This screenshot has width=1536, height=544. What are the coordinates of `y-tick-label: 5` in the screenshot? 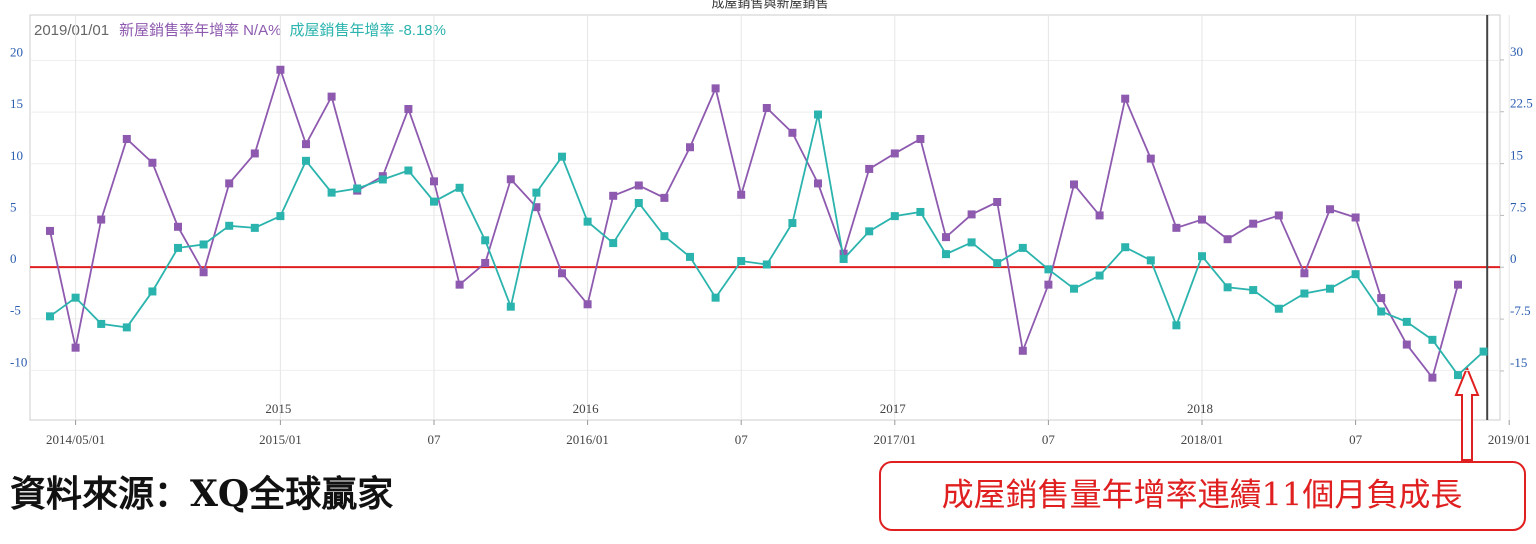 It's located at (13, 206).